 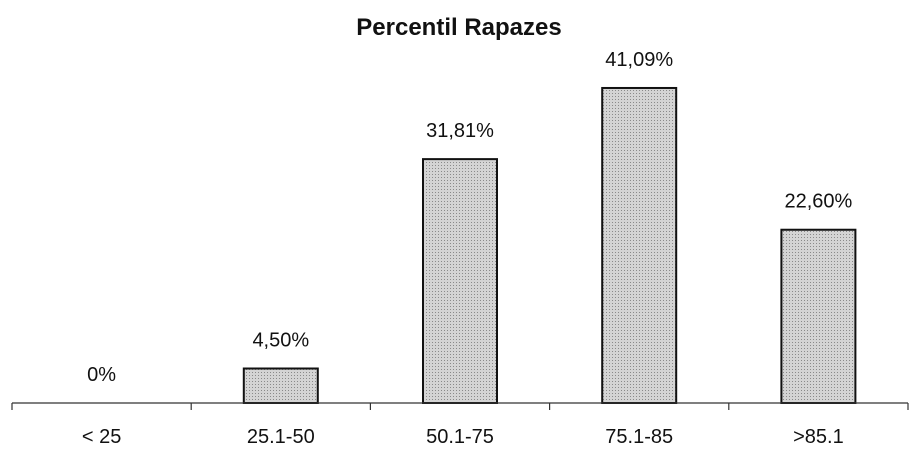 I want to click on x-tick-label: 75.1-85, so click(x=639, y=437).